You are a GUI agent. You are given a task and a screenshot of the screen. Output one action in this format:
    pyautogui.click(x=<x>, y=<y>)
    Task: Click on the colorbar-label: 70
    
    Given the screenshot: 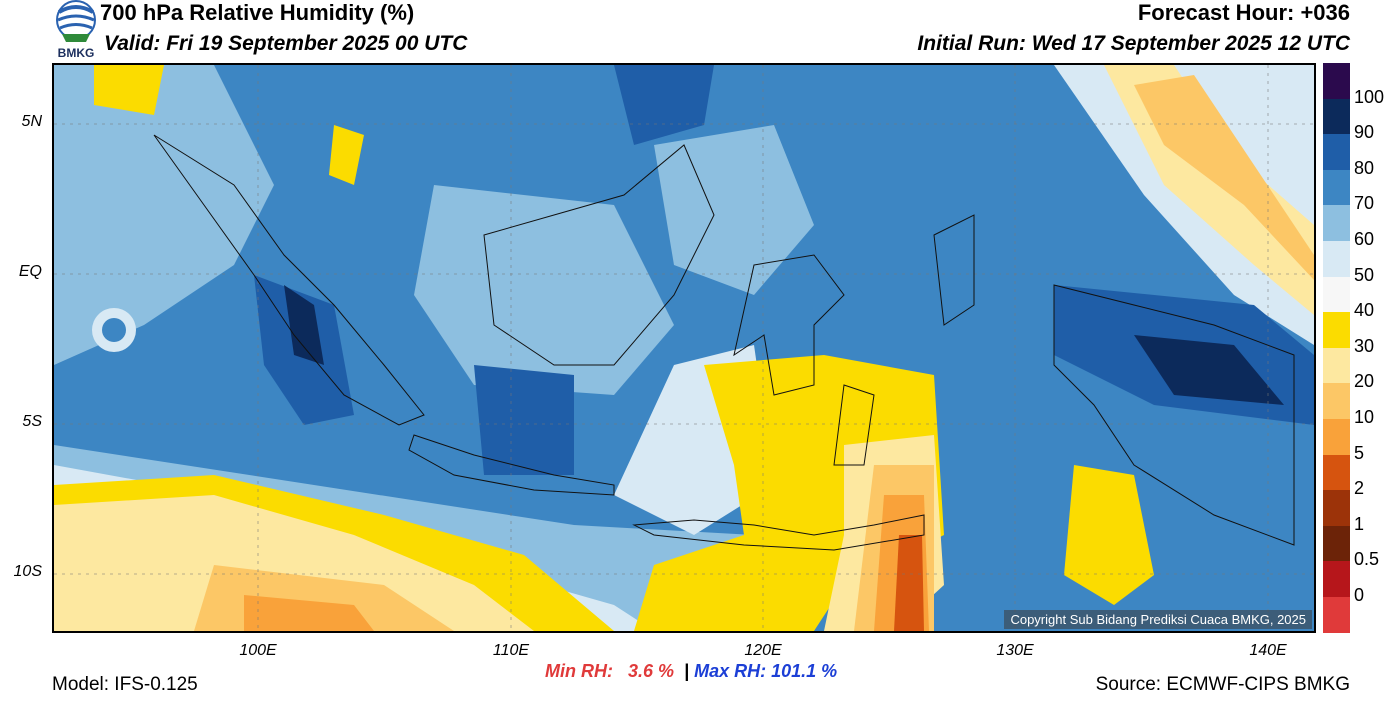 What is the action you would take?
    pyautogui.click(x=1364, y=203)
    